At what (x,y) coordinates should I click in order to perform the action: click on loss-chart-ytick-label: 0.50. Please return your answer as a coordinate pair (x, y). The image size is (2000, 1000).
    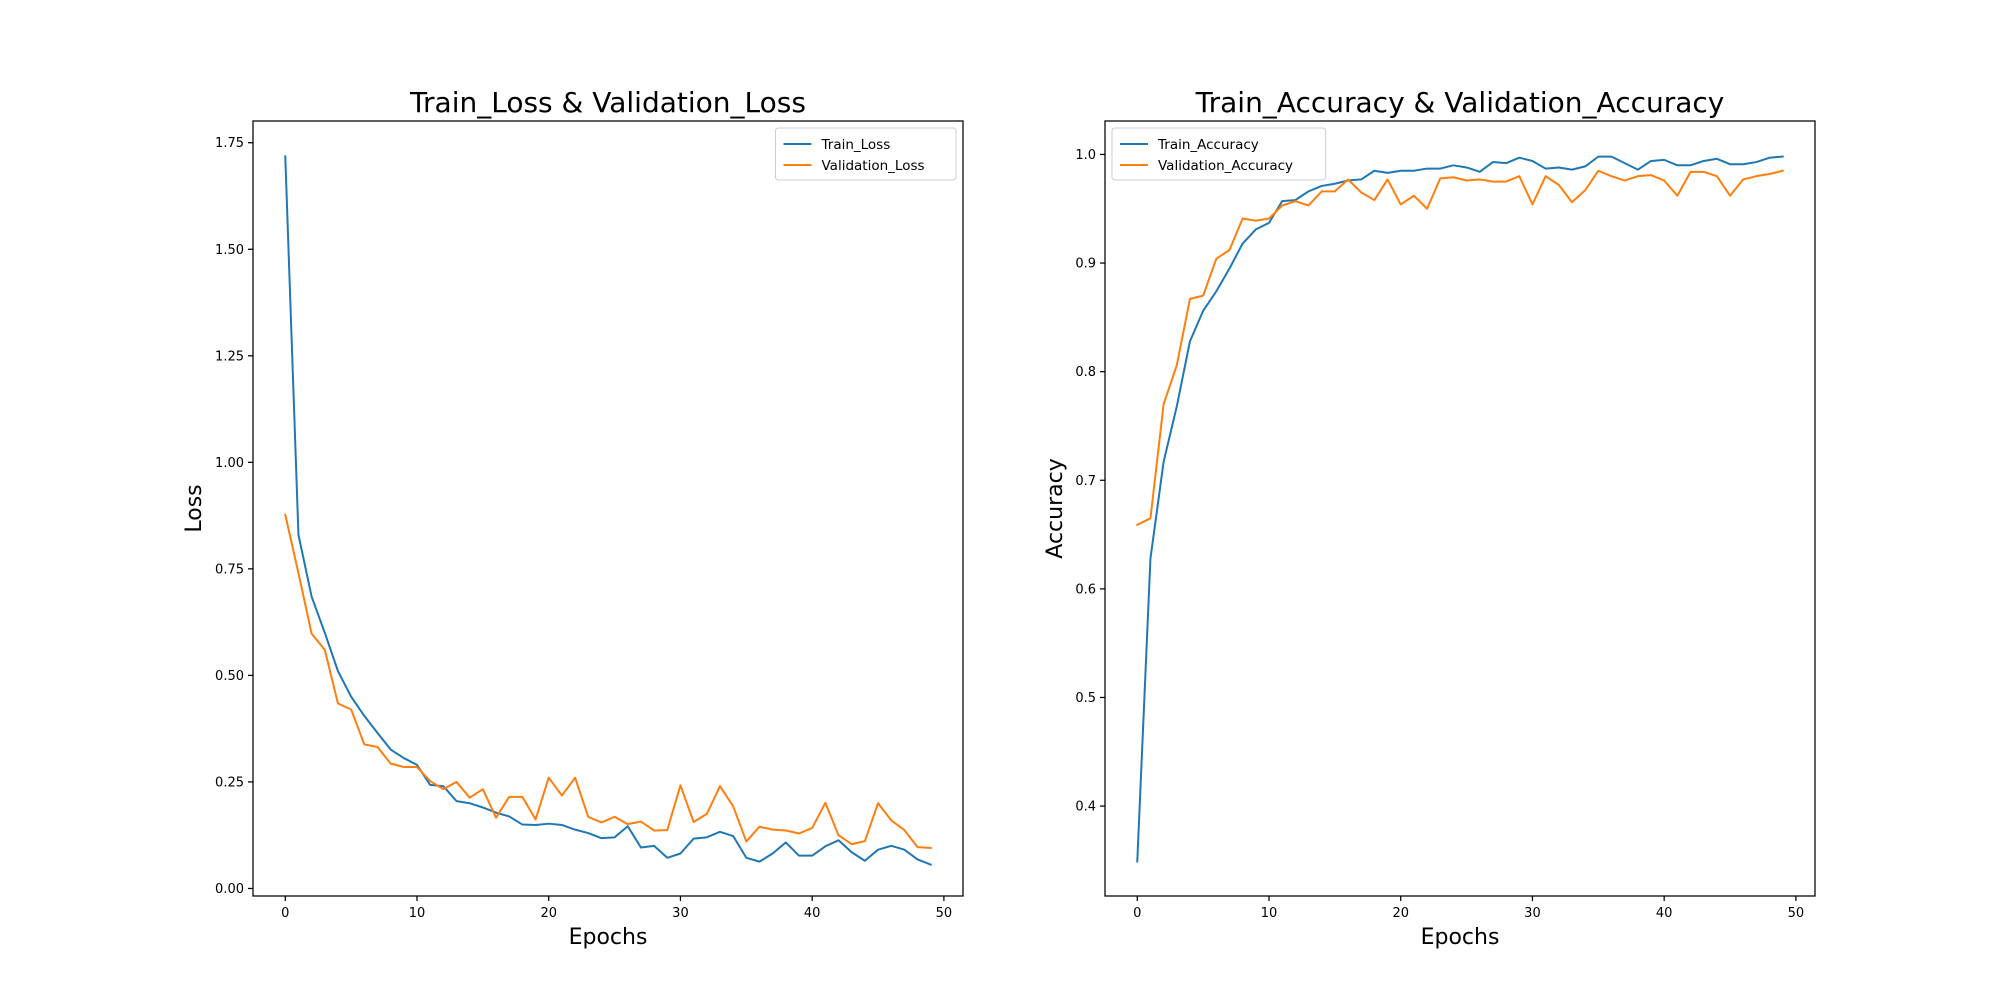
    Looking at the image, I should click on (229, 676).